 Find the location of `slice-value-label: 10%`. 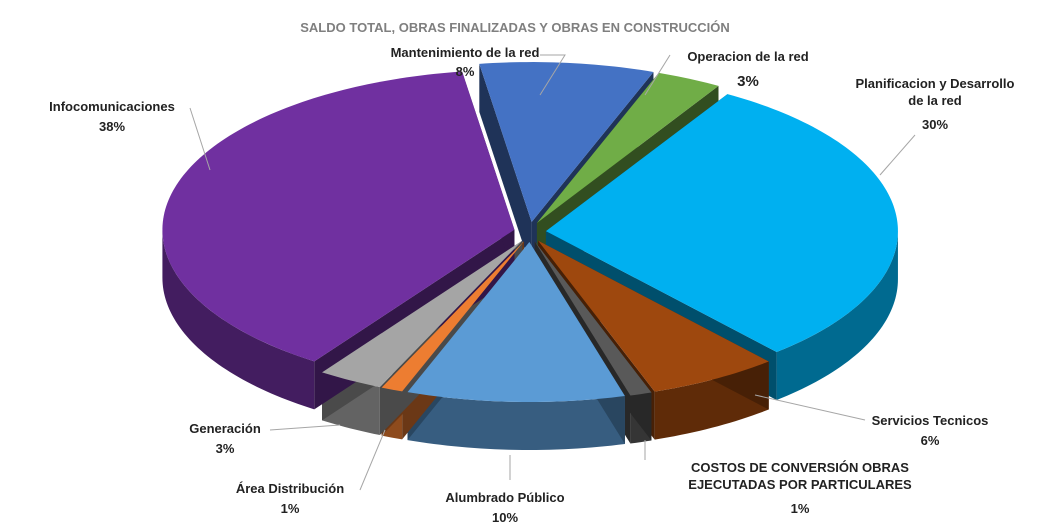

slice-value-label: 10% is located at coordinates (505, 517).